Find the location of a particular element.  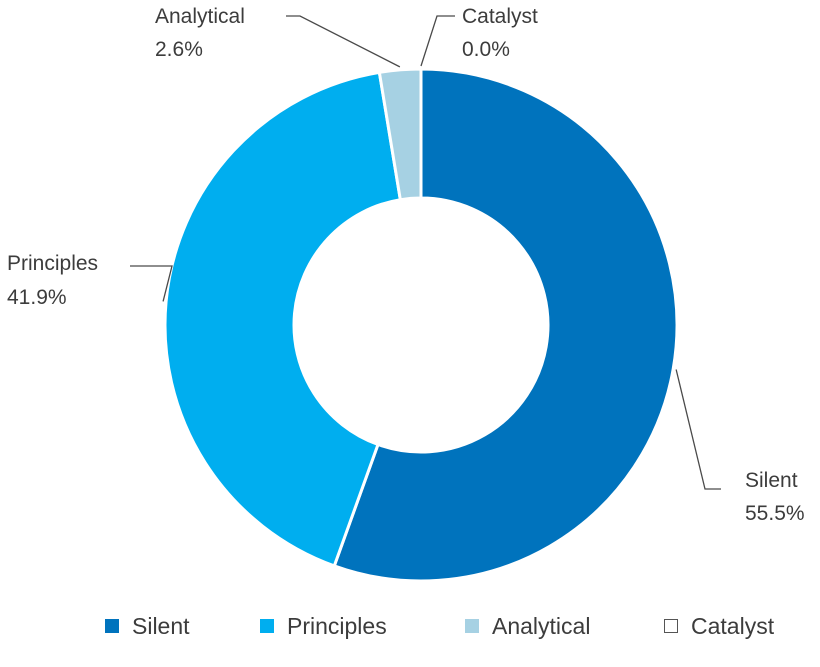

legend-item-principles: Principles is located at coordinates (323, 626).